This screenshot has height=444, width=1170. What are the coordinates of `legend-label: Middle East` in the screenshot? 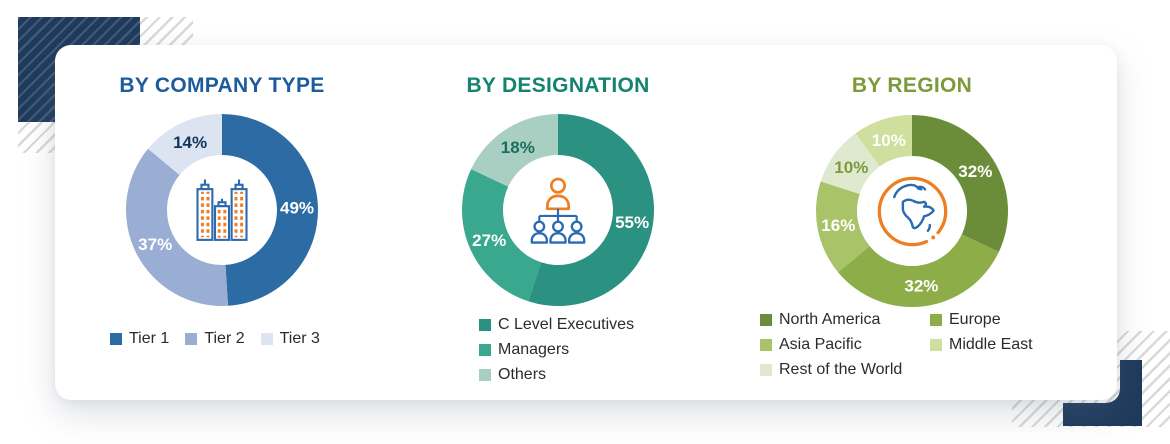 It's located at (991, 344).